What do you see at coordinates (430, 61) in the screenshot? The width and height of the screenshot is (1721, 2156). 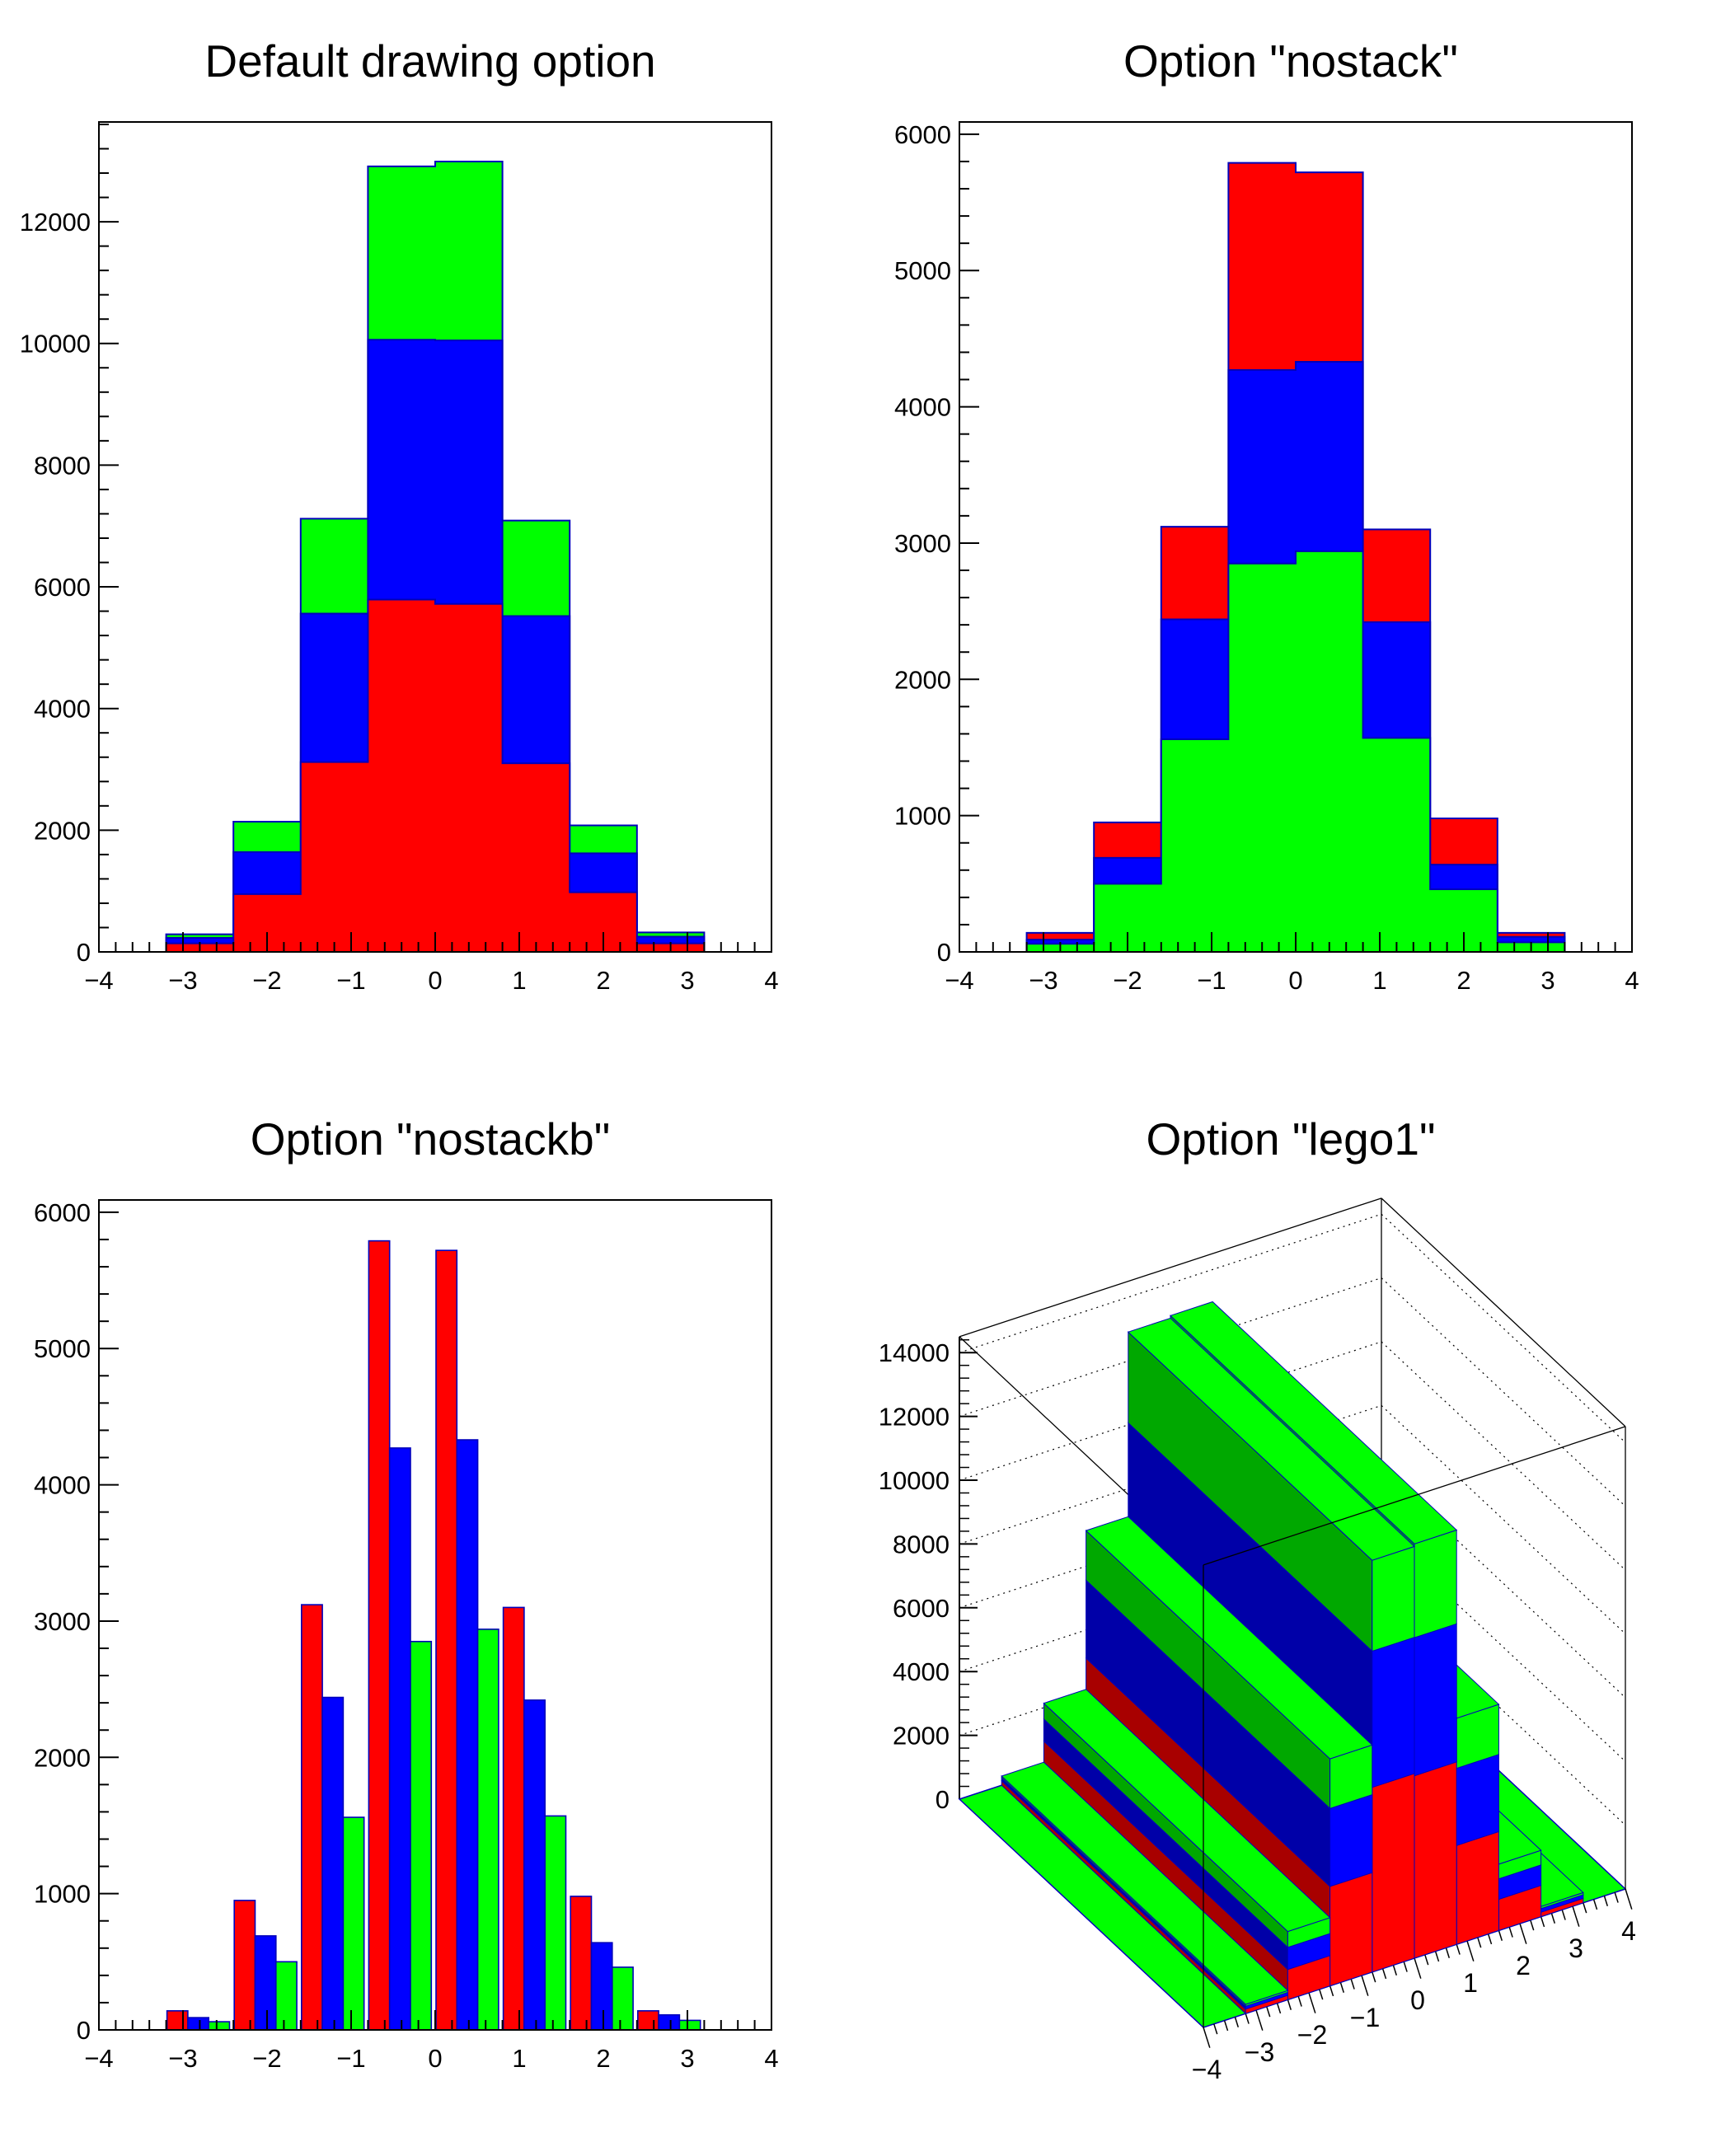 I see `panel-title-default: Default drawing option` at bounding box center [430, 61].